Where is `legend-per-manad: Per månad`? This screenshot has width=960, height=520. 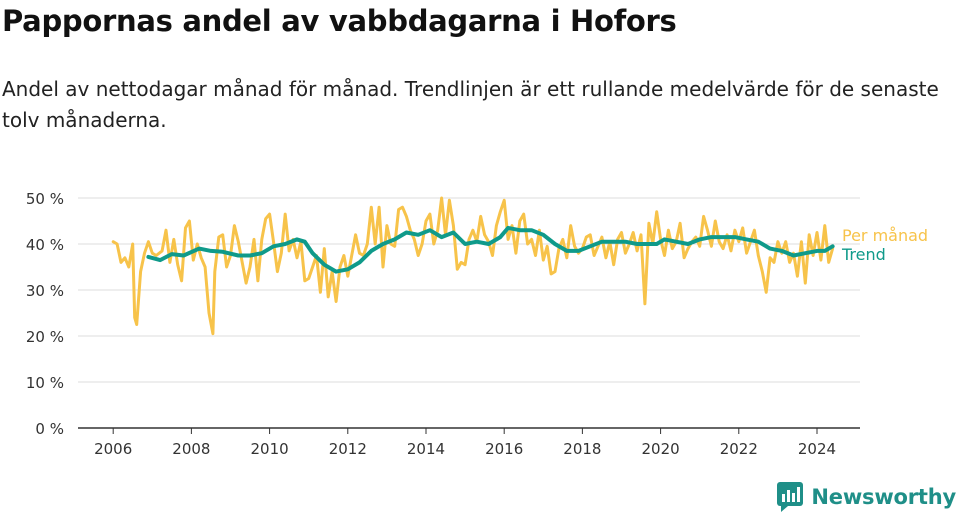
legend-per-manad: Per månad is located at coordinates (885, 235).